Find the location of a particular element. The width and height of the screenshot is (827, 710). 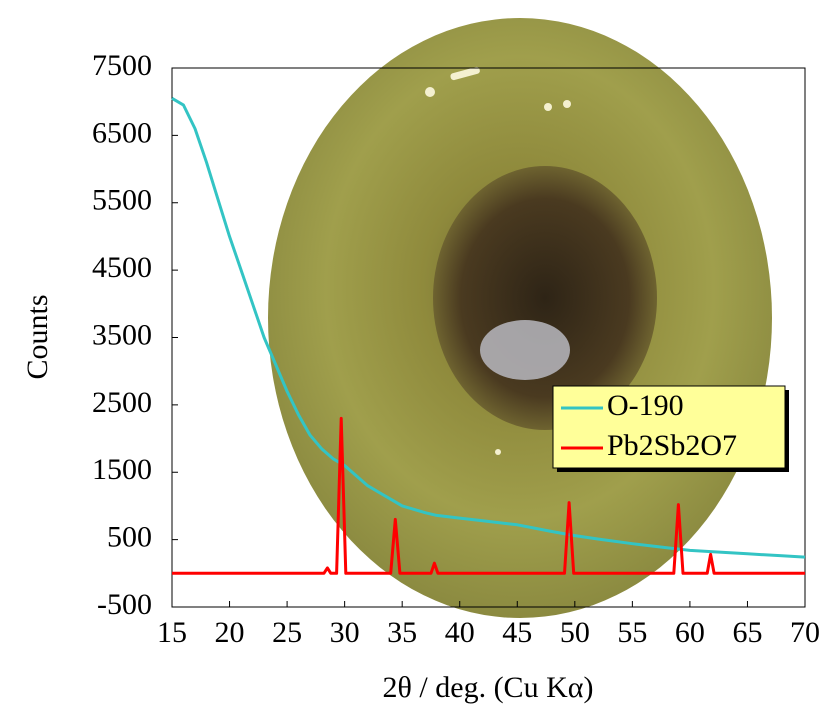

y-tick-label: 4500 is located at coordinates (122, 267).